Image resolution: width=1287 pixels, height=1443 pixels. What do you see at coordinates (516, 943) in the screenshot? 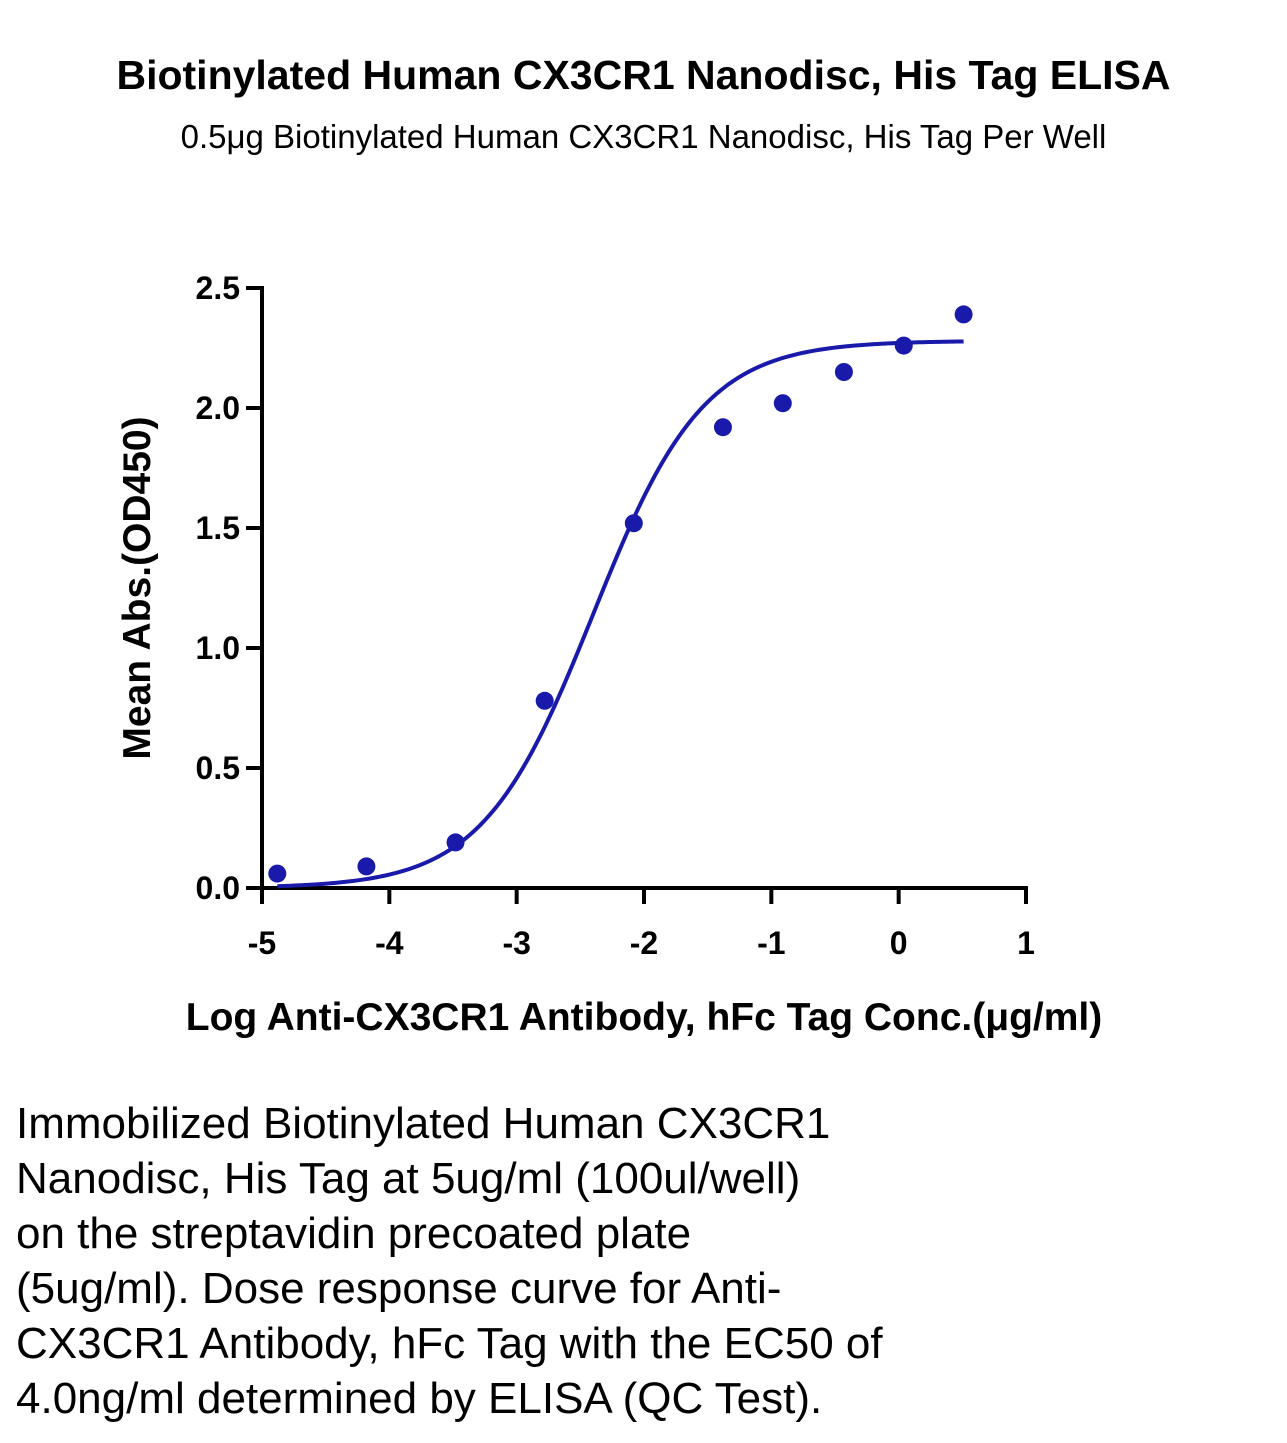
I see `x-tick-label: -3` at bounding box center [516, 943].